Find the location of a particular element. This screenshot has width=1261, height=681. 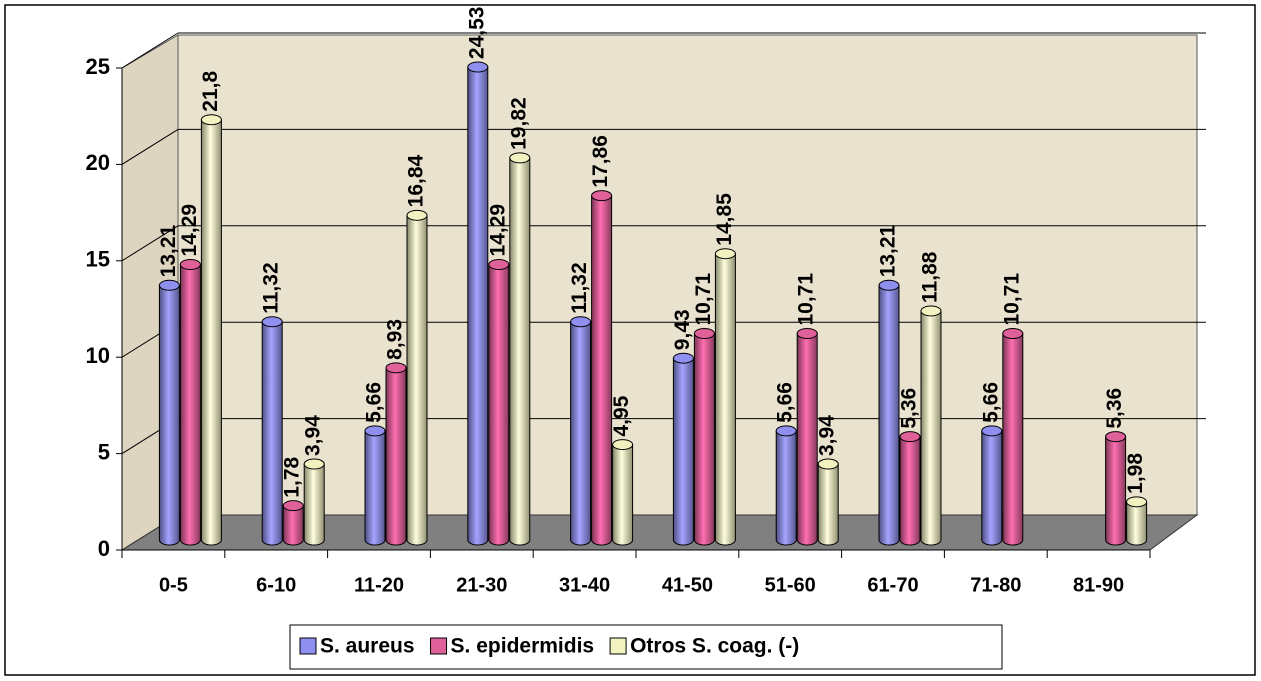

data-label: 24,53 is located at coordinates (476, 32).